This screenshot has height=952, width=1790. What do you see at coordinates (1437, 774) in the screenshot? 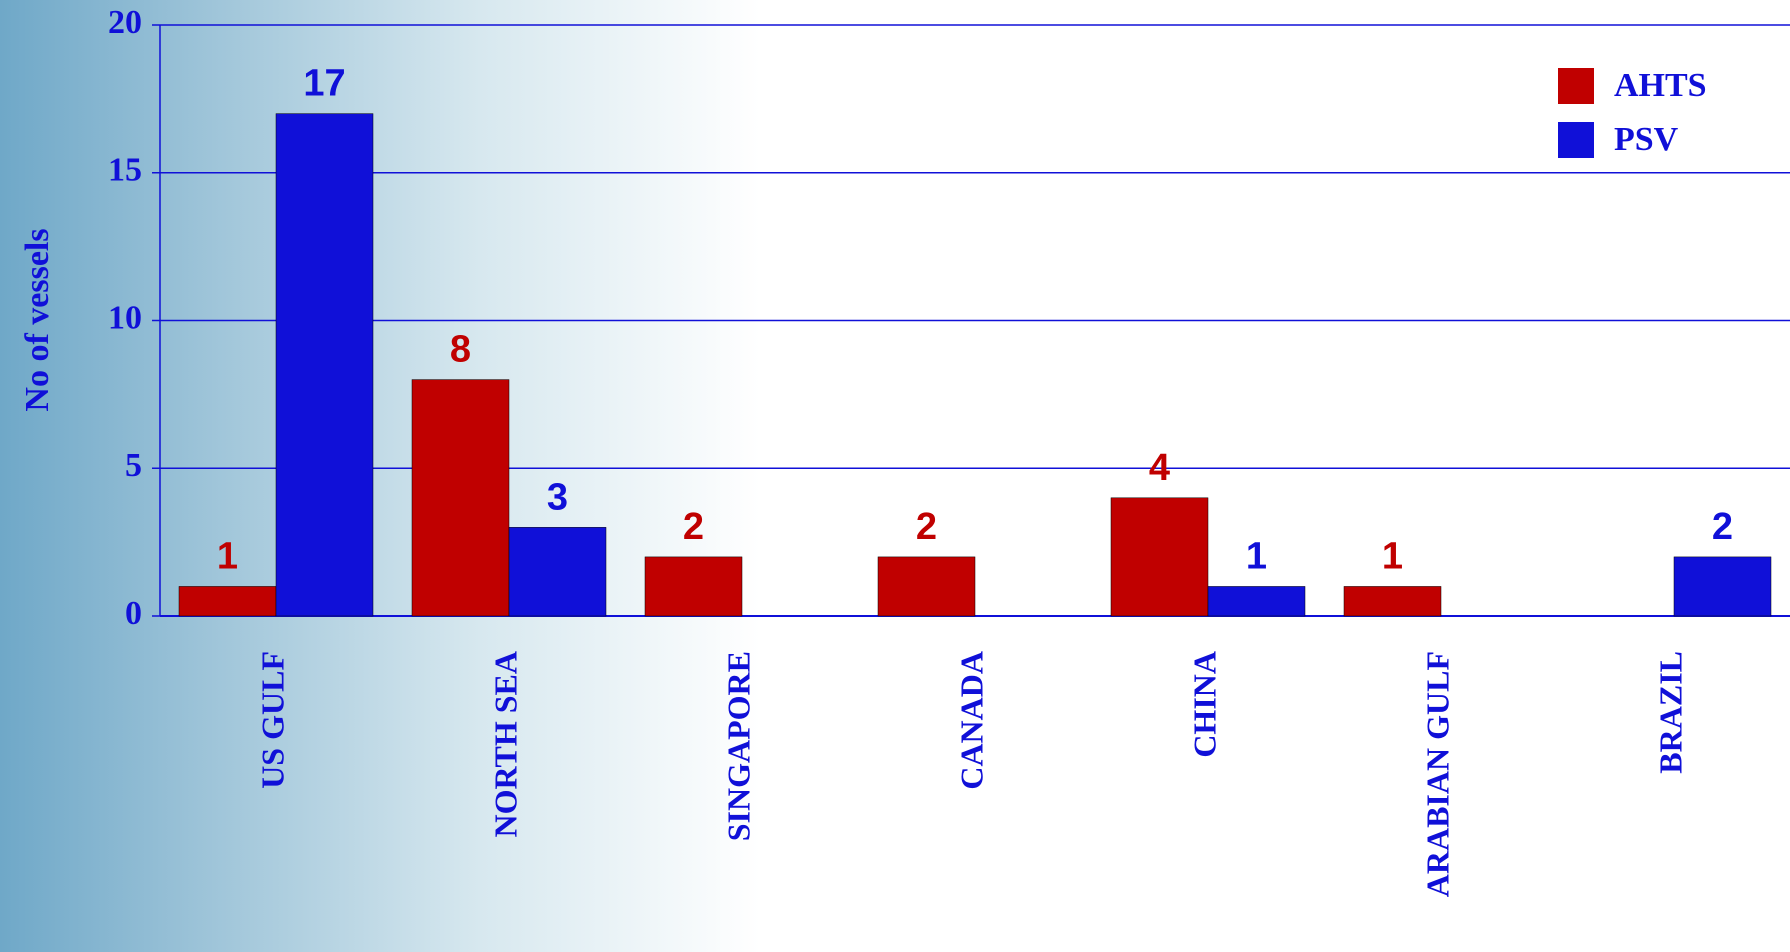
I see `x-tick-label: ARABIAN GULF` at bounding box center [1437, 774].